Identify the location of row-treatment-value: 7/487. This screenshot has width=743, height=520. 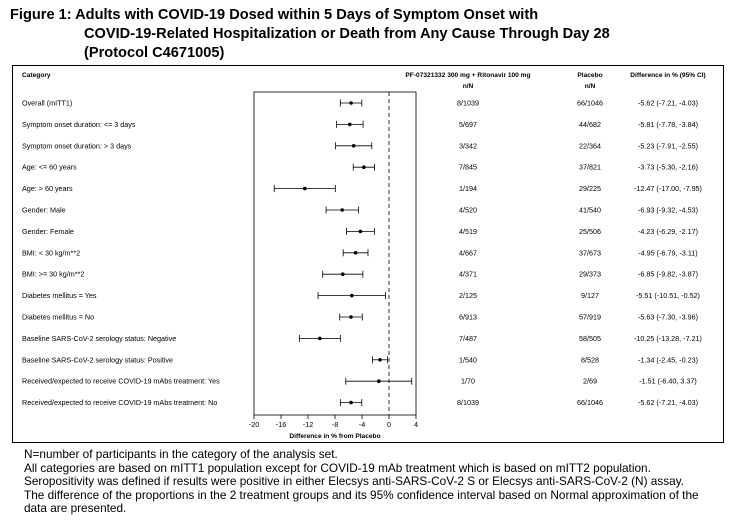
(468, 338).